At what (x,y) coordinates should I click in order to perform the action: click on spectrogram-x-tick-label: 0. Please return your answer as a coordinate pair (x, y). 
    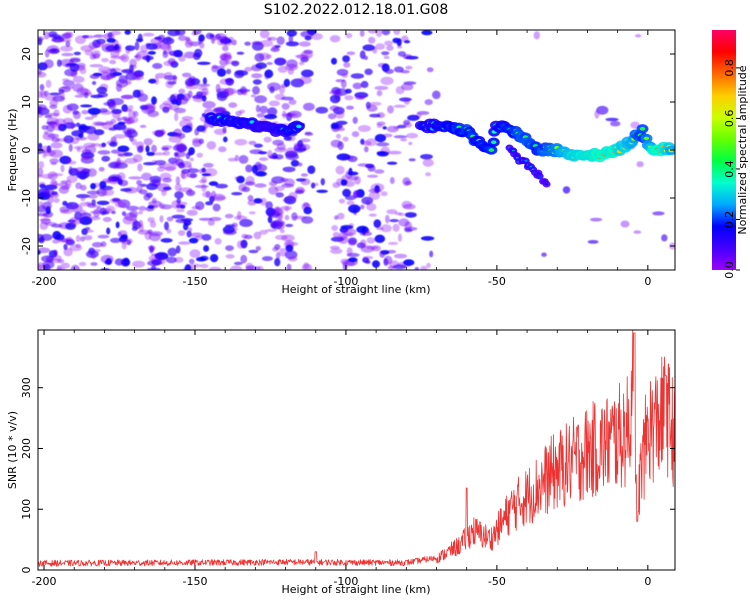
    Looking at the image, I should click on (647, 281).